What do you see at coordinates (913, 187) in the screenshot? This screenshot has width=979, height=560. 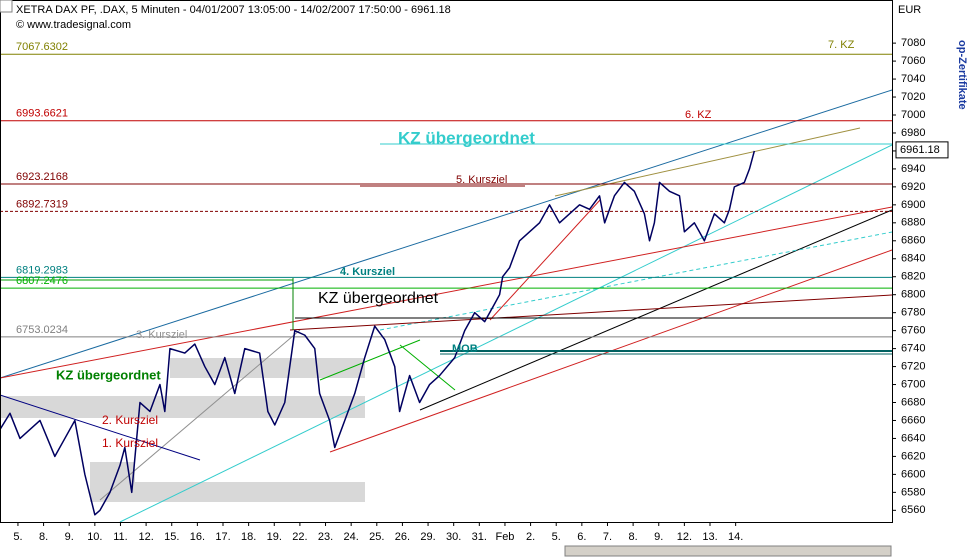 I see `y-tick-label: 6920` at bounding box center [913, 187].